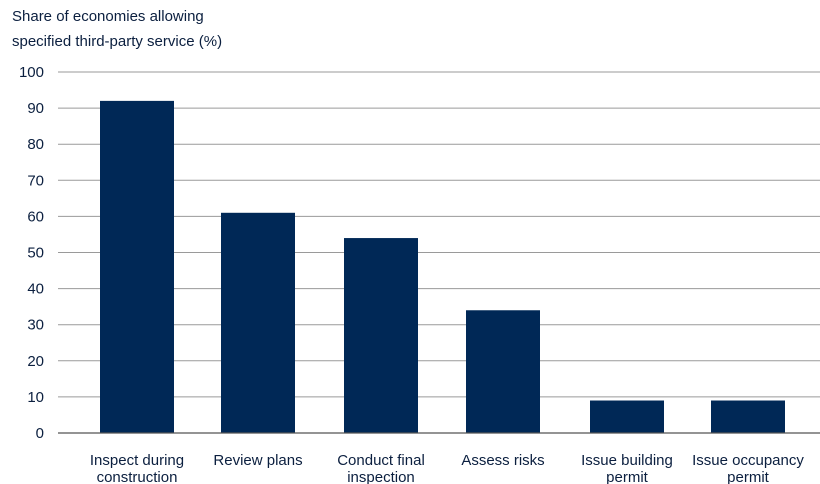 The height and width of the screenshot is (484, 820). I want to click on x-category-label: construction, so click(137, 476).